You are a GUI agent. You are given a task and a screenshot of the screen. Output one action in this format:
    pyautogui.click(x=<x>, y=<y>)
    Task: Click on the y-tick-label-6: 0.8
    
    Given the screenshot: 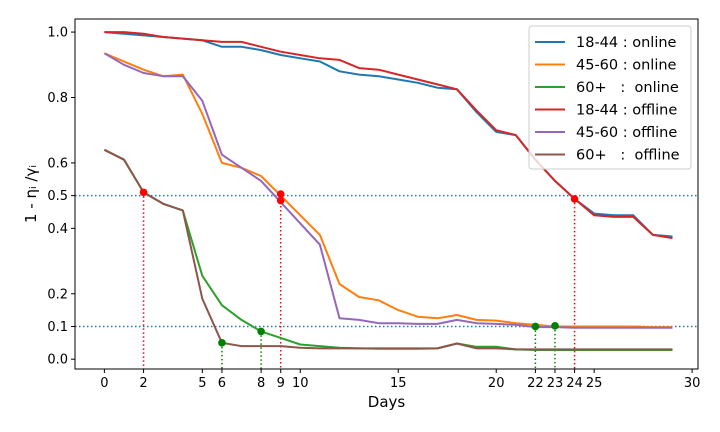 What is the action you would take?
    pyautogui.click(x=57, y=98)
    